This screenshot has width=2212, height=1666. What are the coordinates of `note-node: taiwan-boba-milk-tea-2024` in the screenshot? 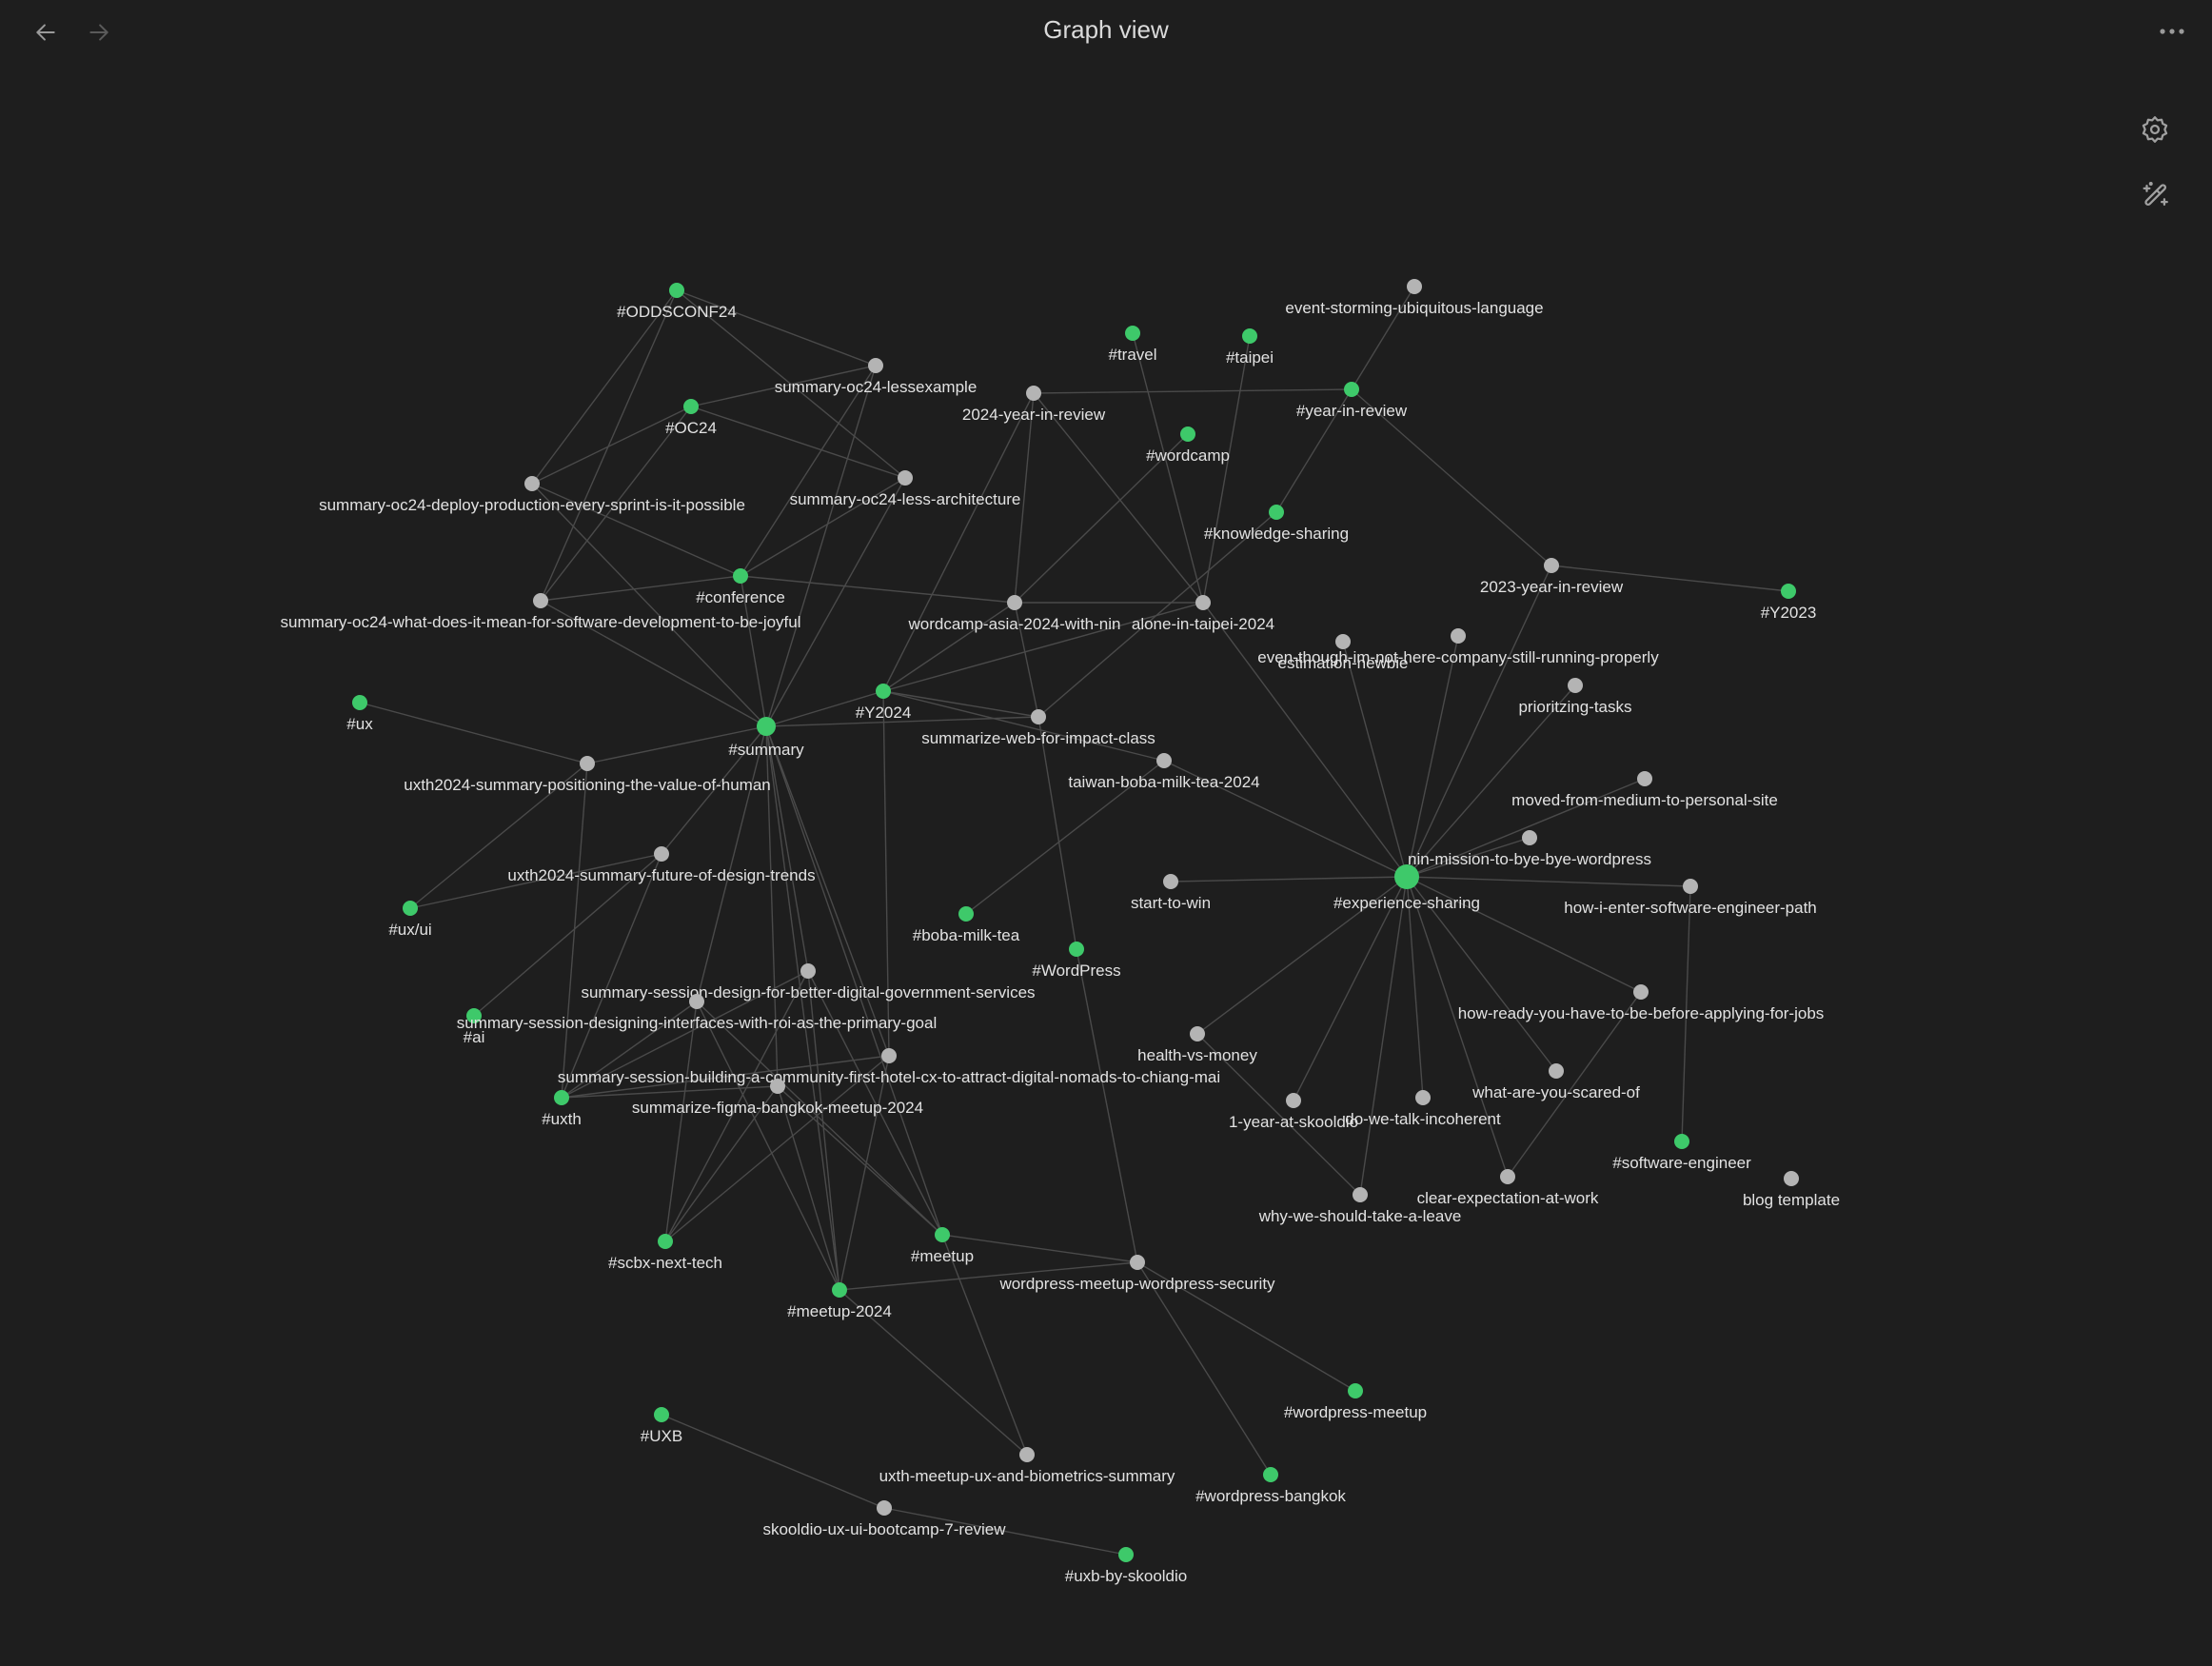 It's located at (1164, 772).